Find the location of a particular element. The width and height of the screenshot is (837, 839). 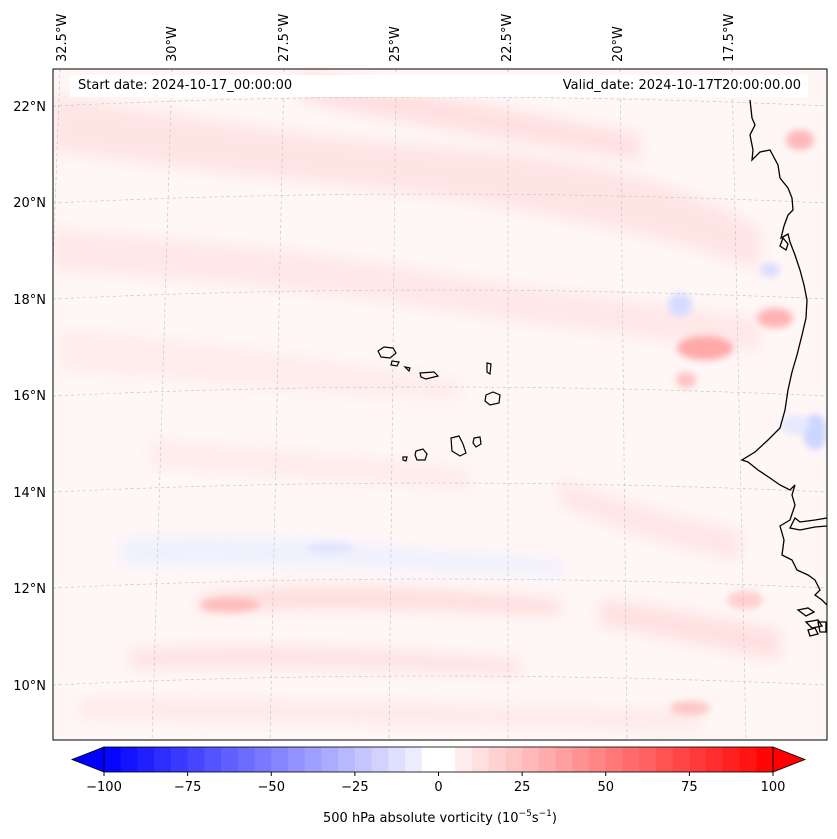

lat-label: 10°N is located at coordinates (29, 686).